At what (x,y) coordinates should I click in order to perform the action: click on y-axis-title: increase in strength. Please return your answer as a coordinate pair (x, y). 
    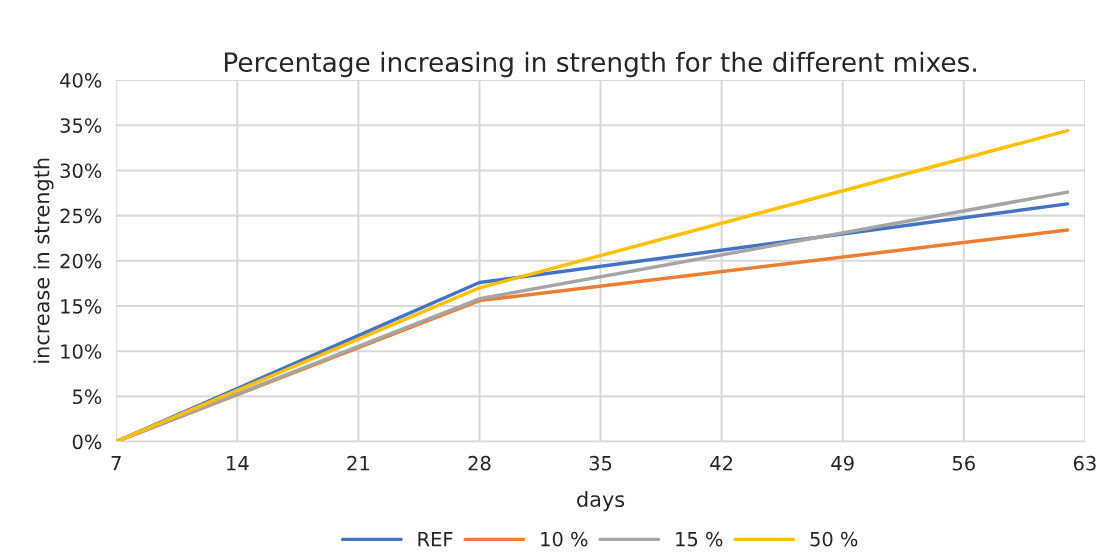
    Looking at the image, I should click on (43, 260).